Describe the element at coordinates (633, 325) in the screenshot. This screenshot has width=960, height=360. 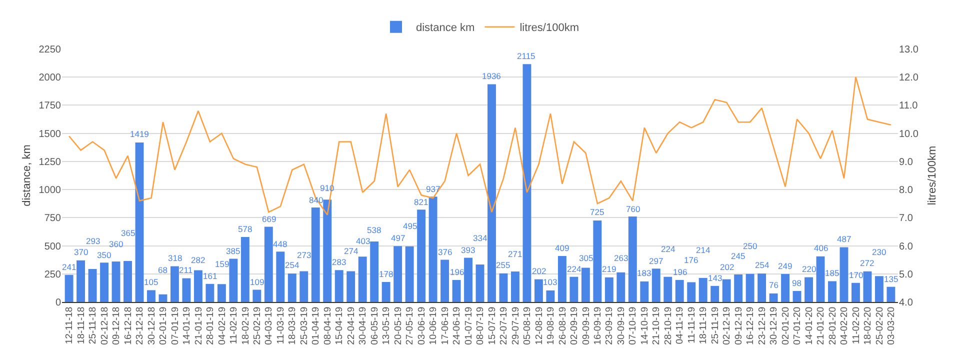
I see `x-tick-label: 07-10-19` at that location.